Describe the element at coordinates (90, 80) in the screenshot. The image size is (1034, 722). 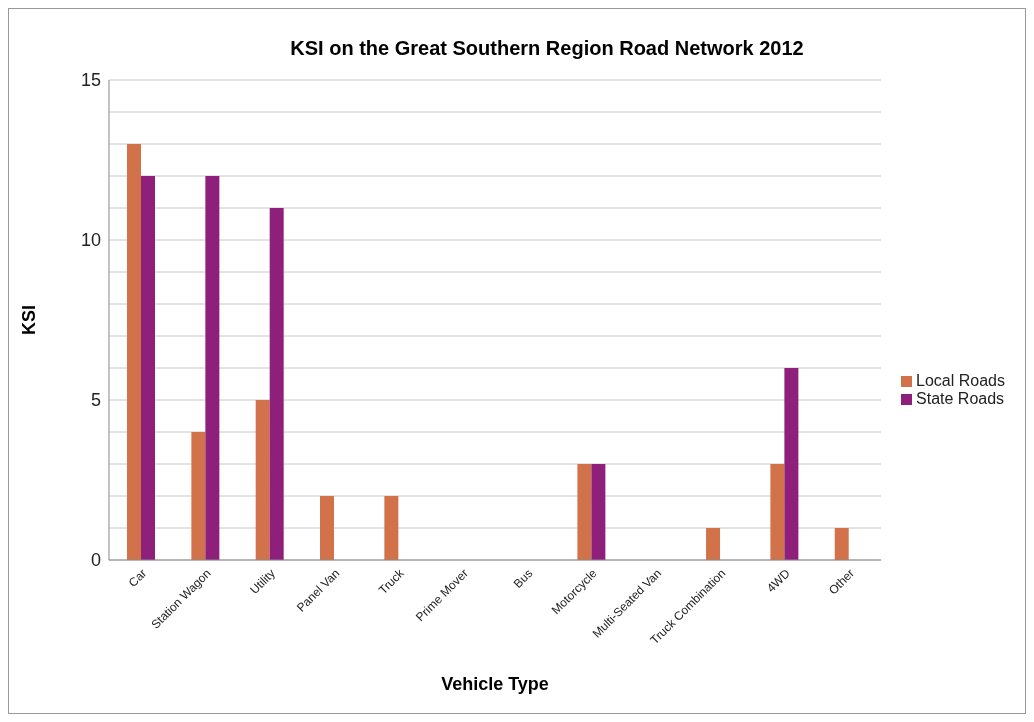
I see `y-tick-label: 15` at that location.